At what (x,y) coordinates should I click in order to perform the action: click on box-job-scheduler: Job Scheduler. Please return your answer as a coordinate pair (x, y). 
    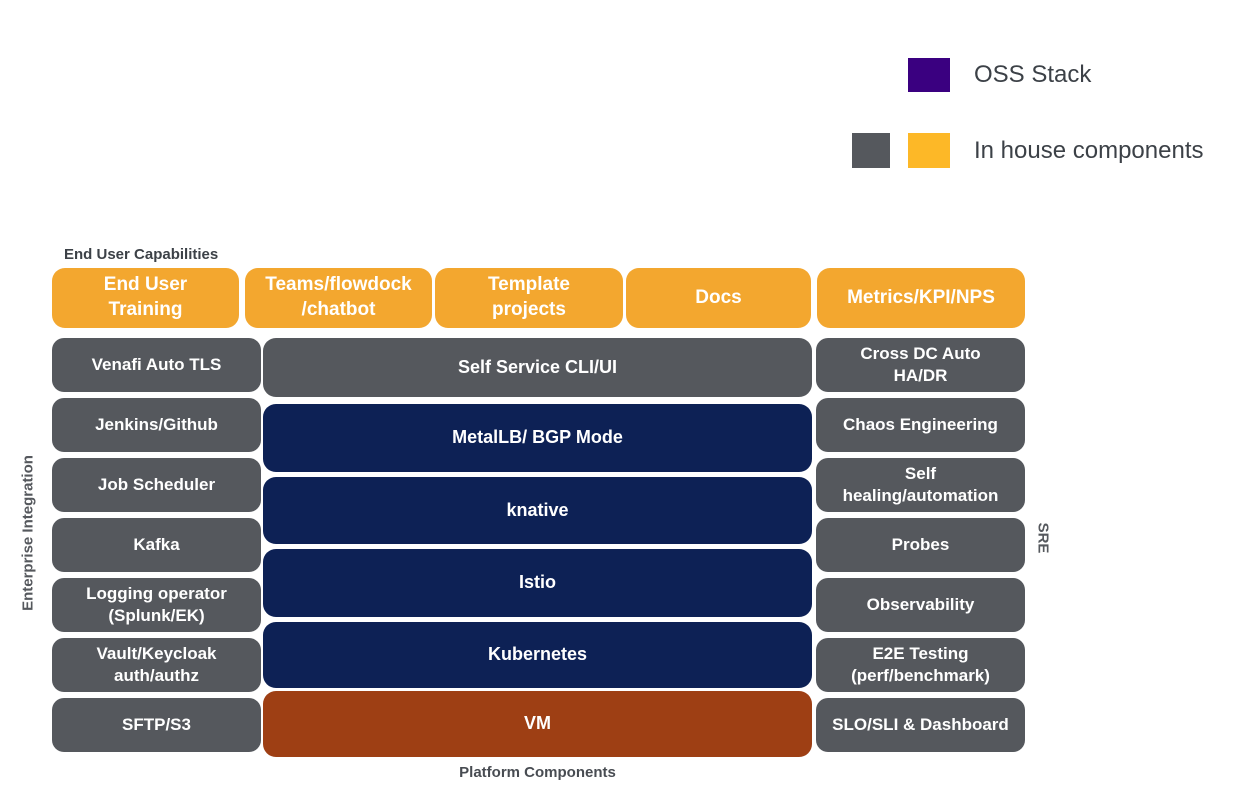
    Looking at the image, I should click on (156, 485).